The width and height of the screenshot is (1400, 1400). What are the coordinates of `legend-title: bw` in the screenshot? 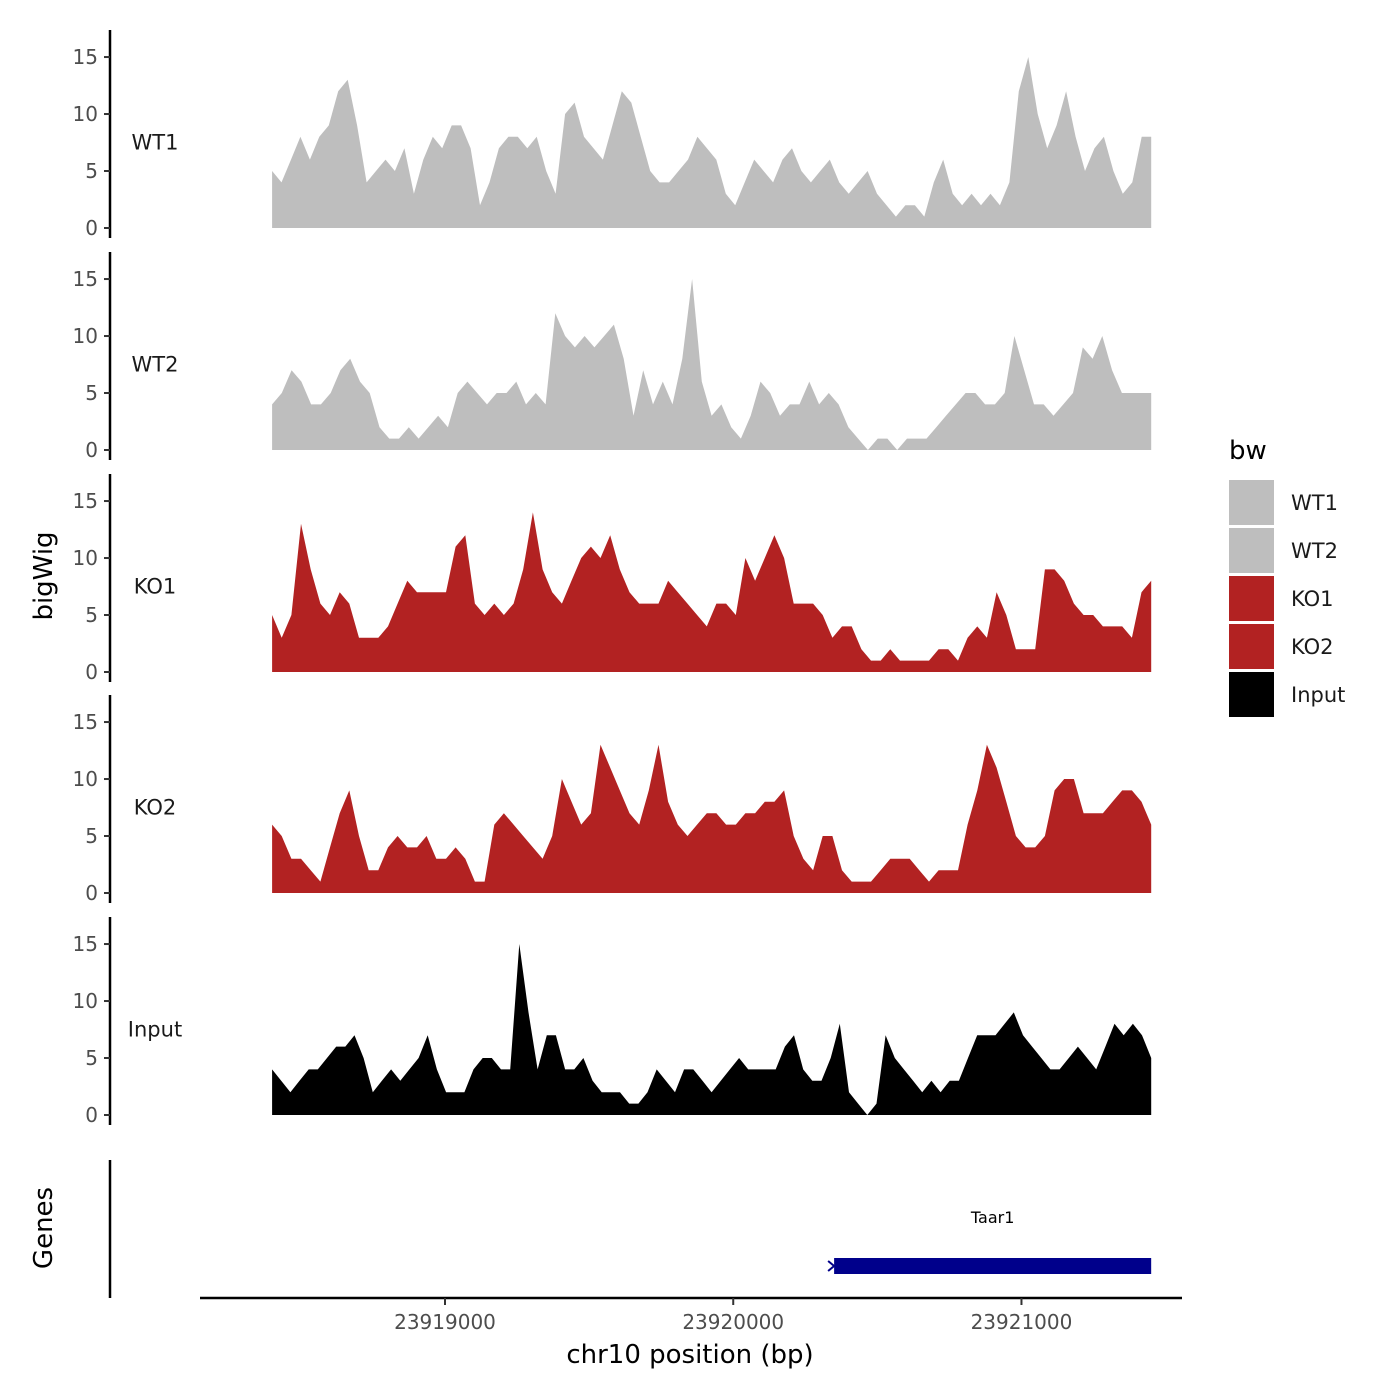 It's located at (1248, 451).